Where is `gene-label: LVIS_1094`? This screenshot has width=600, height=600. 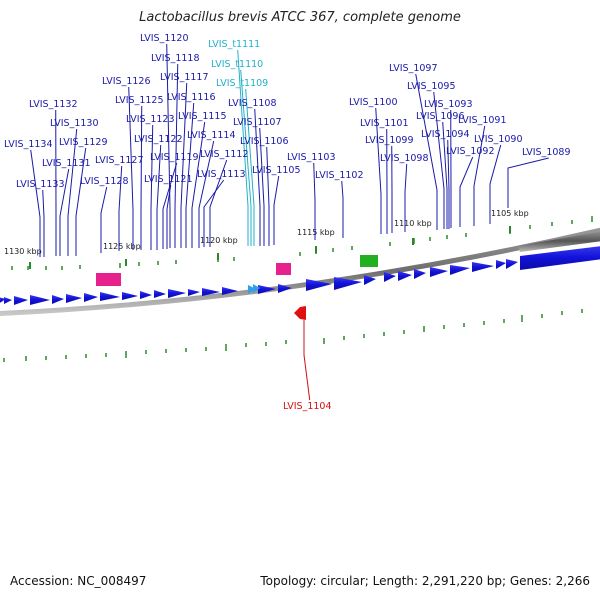 gene-label: LVIS_1094 is located at coordinates (445, 134).